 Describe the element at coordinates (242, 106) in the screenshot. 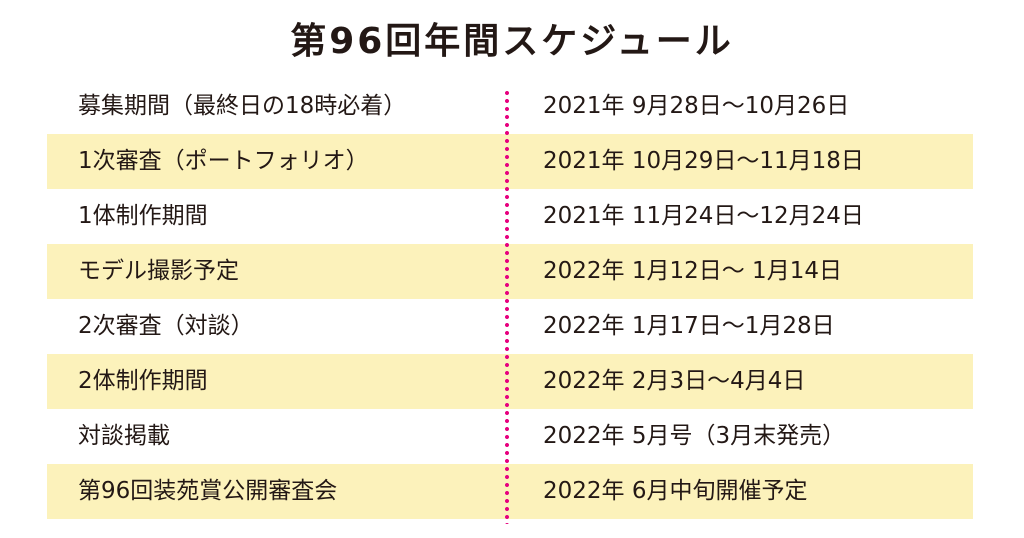

I see `schedule-item-label: 募集期間（最終日の18時必着）` at that location.